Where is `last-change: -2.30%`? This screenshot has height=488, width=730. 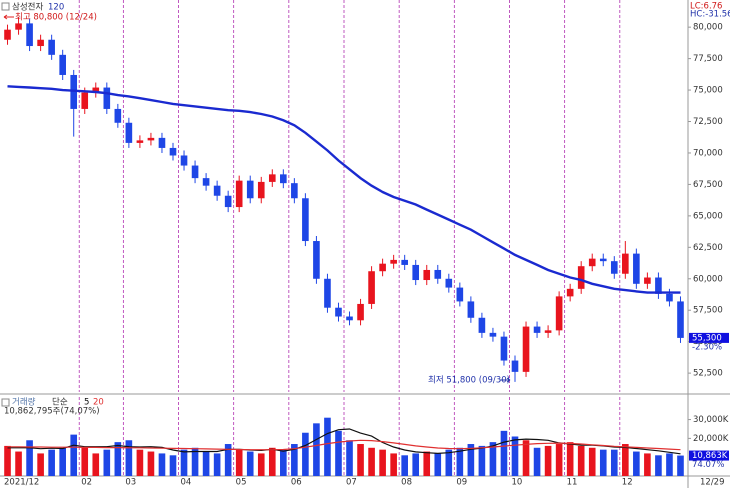
last-change: -2.30% is located at coordinates (707, 347).